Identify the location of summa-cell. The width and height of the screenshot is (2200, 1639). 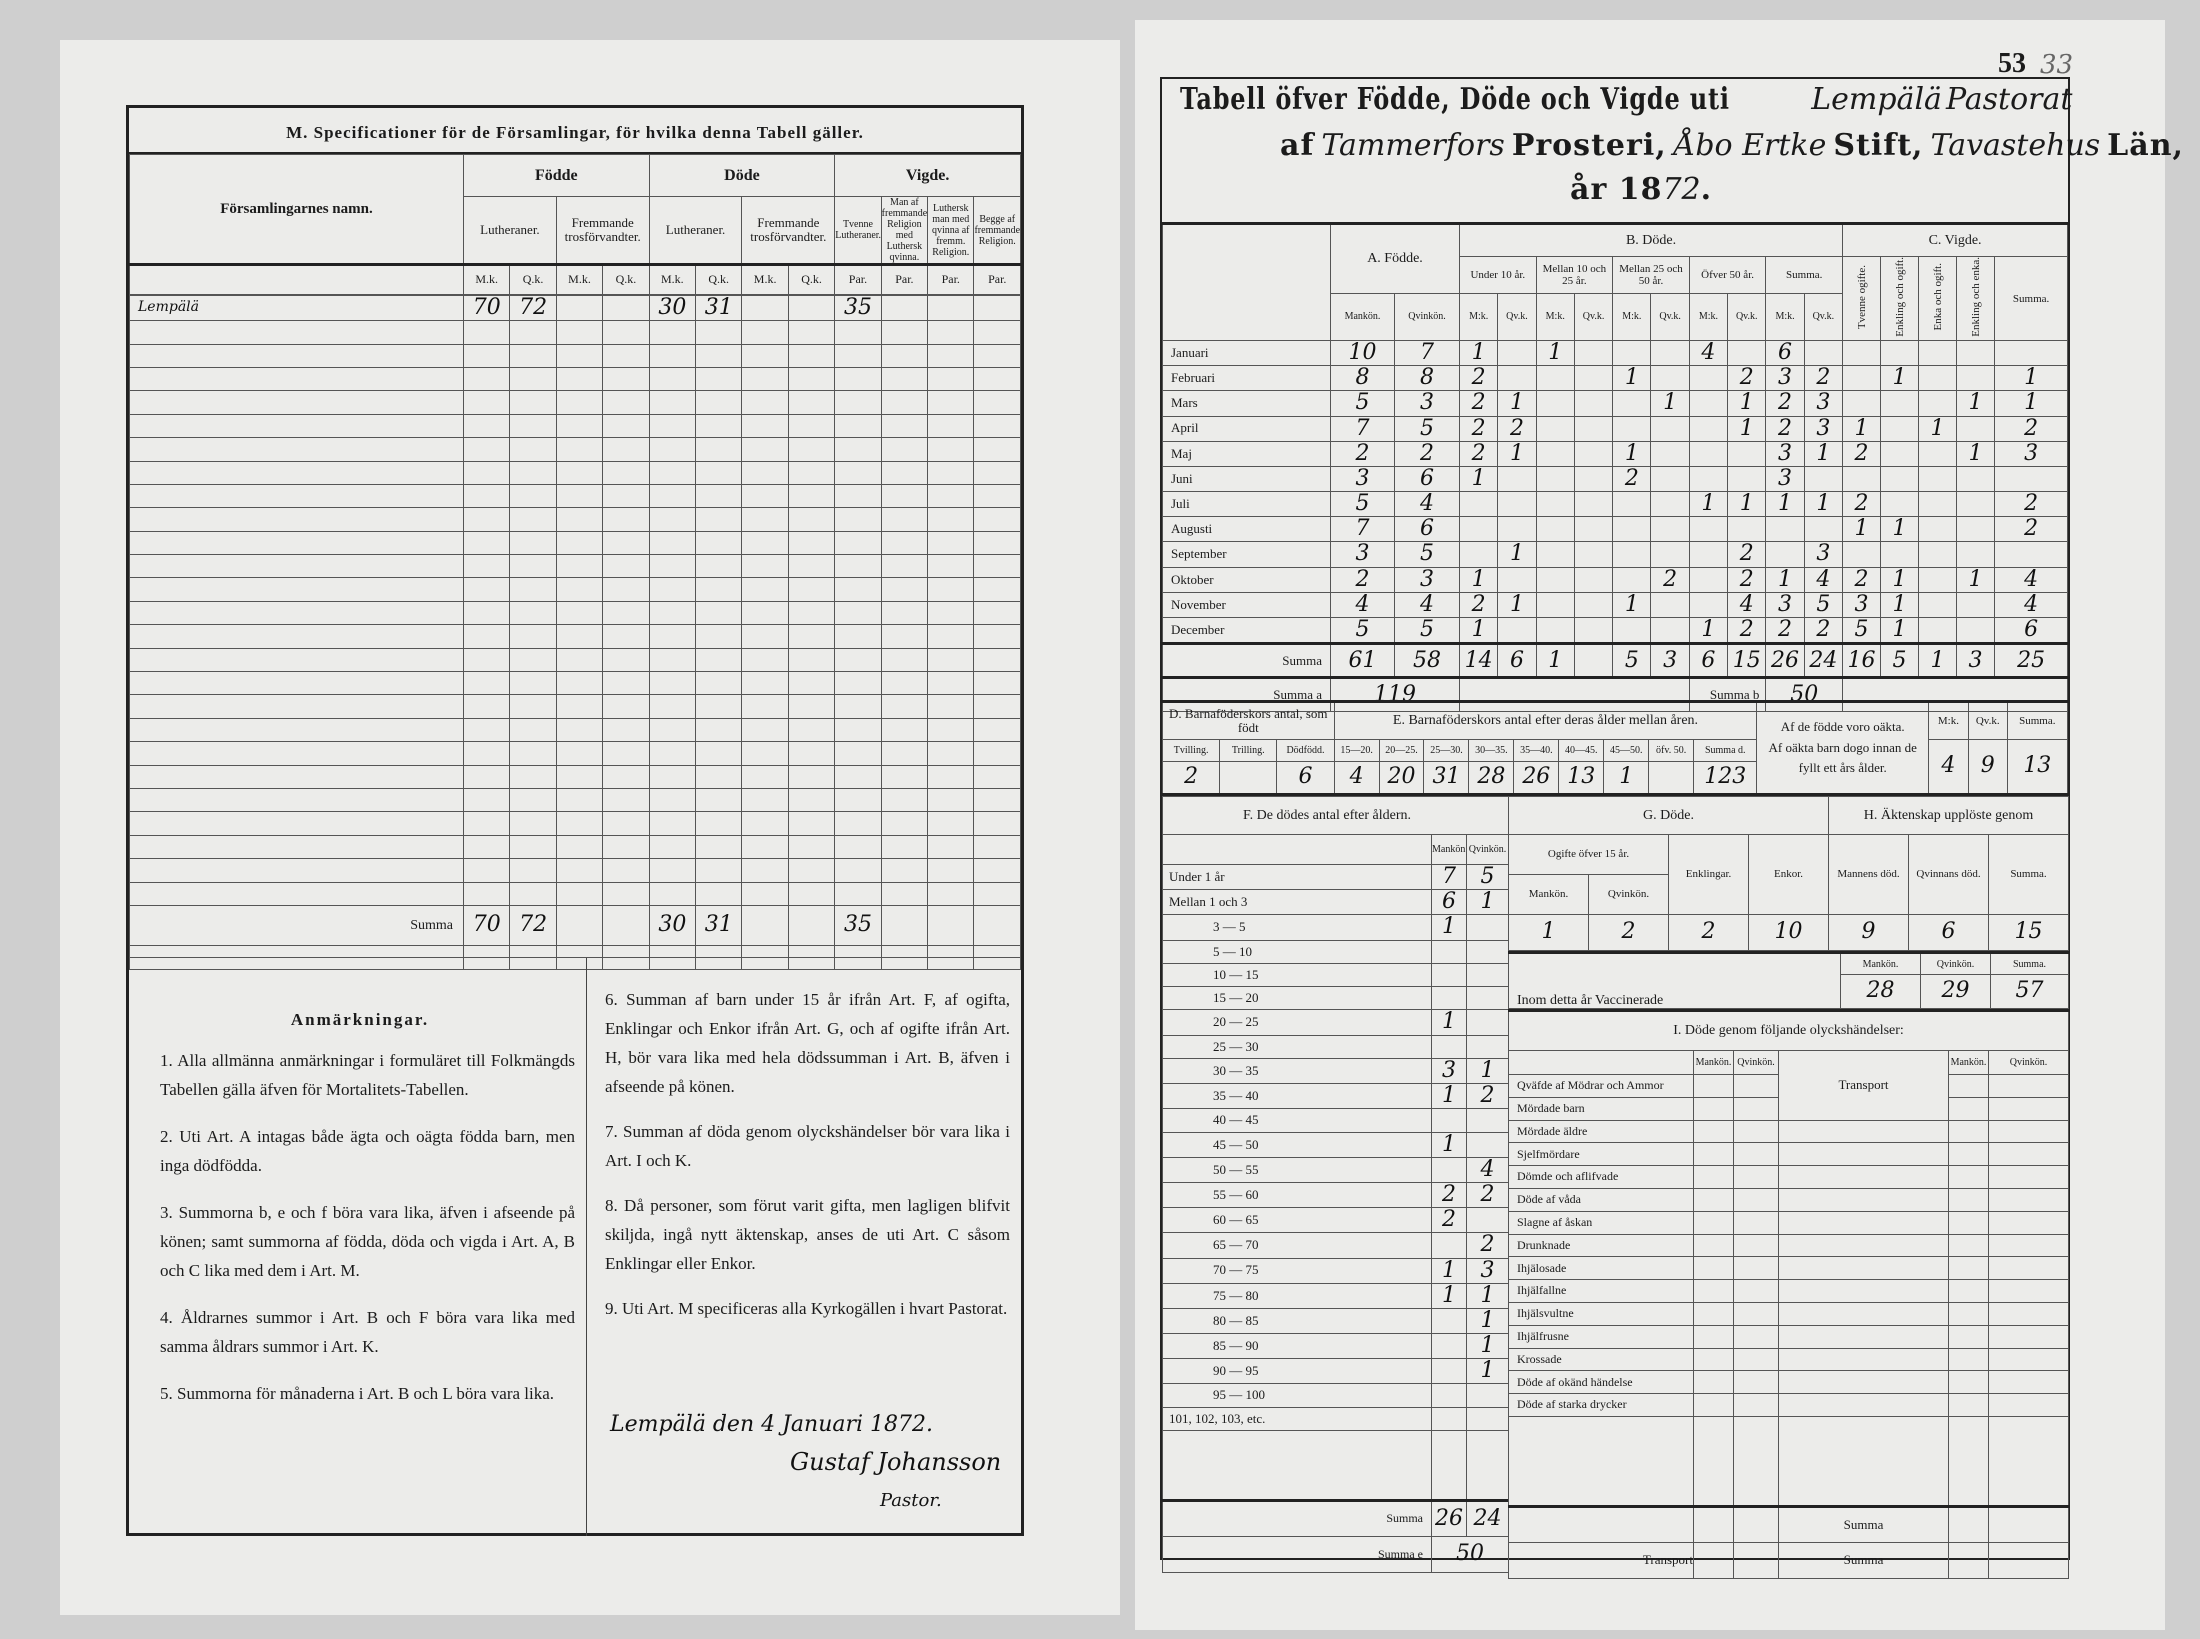
(765, 925).